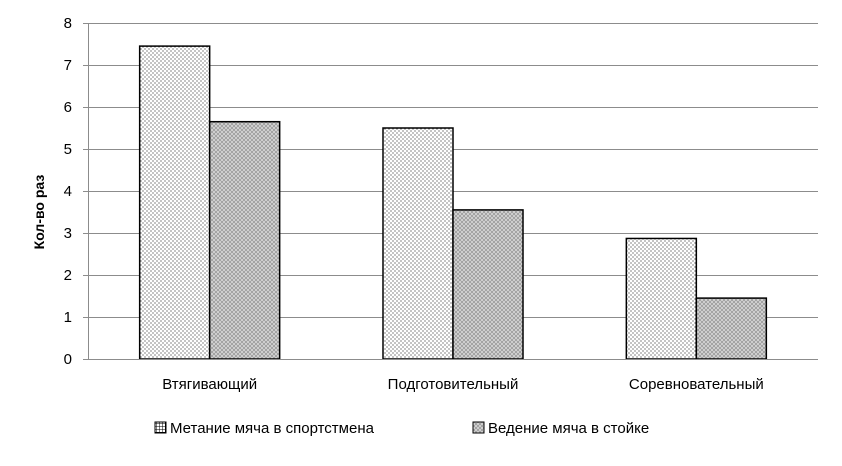 This screenshot has height=466, width=842. I want to click on x-category-label: Подготовительный, so click(453, 384).